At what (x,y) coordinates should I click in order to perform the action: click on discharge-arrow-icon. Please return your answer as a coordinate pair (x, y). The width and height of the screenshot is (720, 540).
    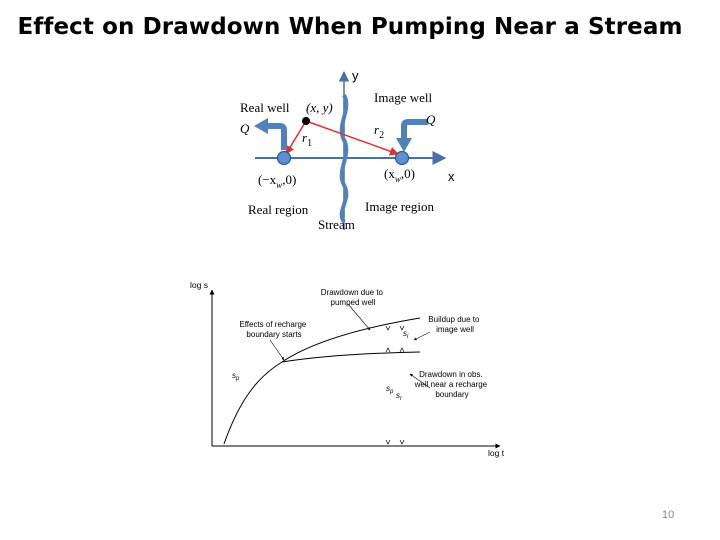
    Looking at the image, I should click on (276, 136).